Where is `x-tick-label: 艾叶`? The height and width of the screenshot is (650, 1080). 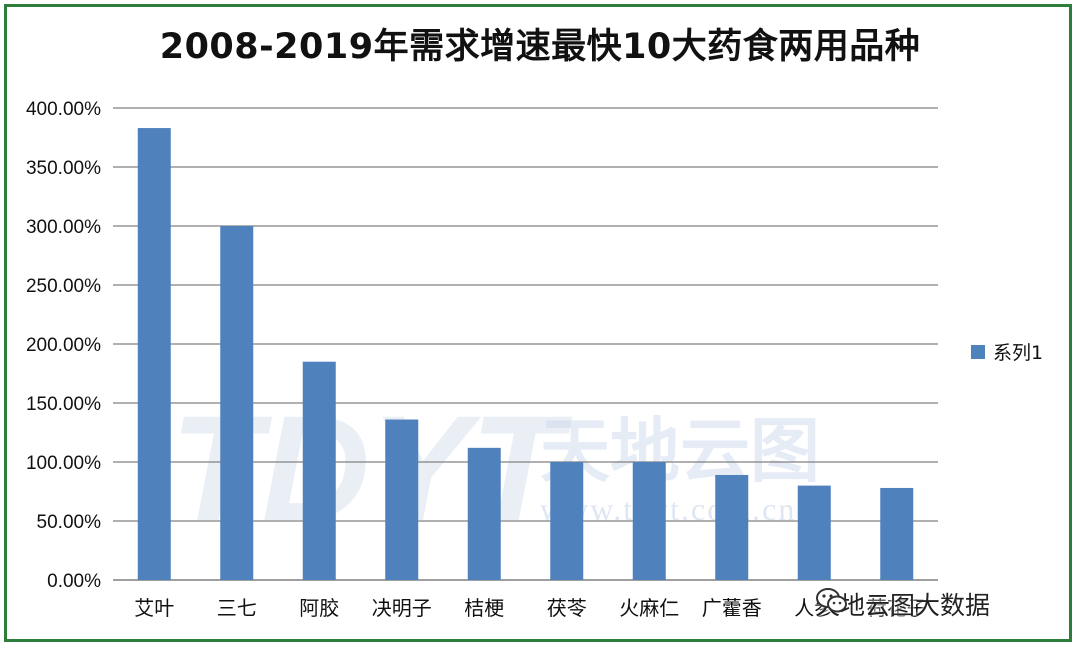
x-tick-label: 艾叶 is located at coordinates (154, 608).